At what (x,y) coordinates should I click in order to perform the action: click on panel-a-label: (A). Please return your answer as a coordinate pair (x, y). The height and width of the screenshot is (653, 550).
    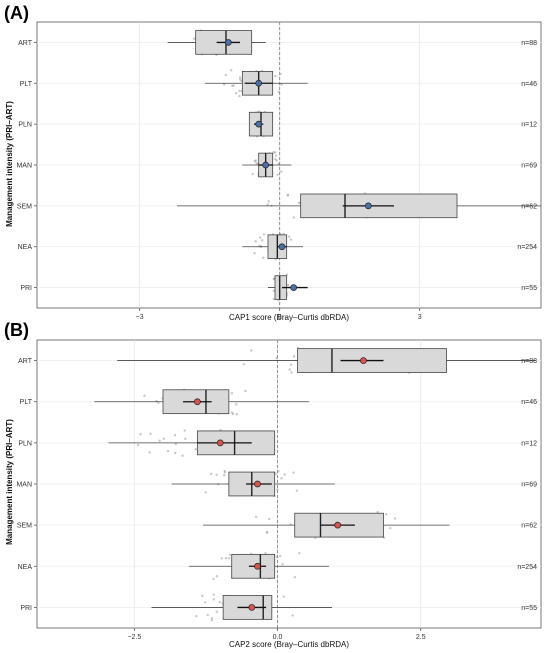
    Looking at the image, I should click on (16, 13).